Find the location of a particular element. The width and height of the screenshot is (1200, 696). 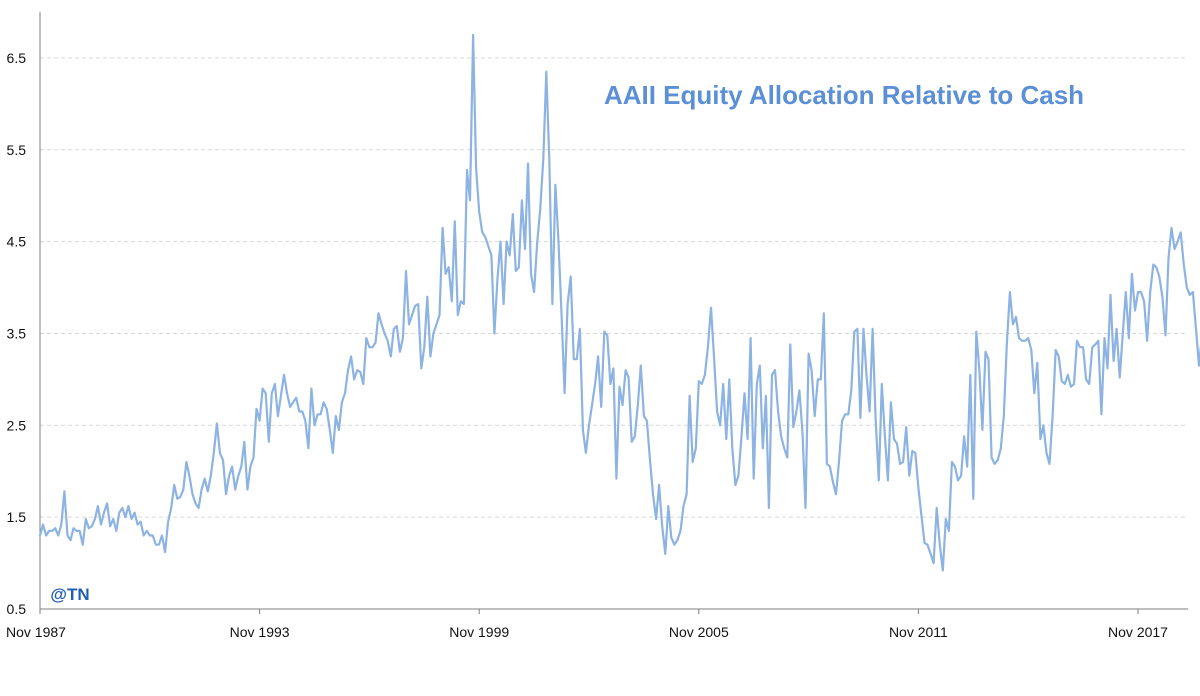

y-tick-label: 3.5 is located at coordinates (17, 333).